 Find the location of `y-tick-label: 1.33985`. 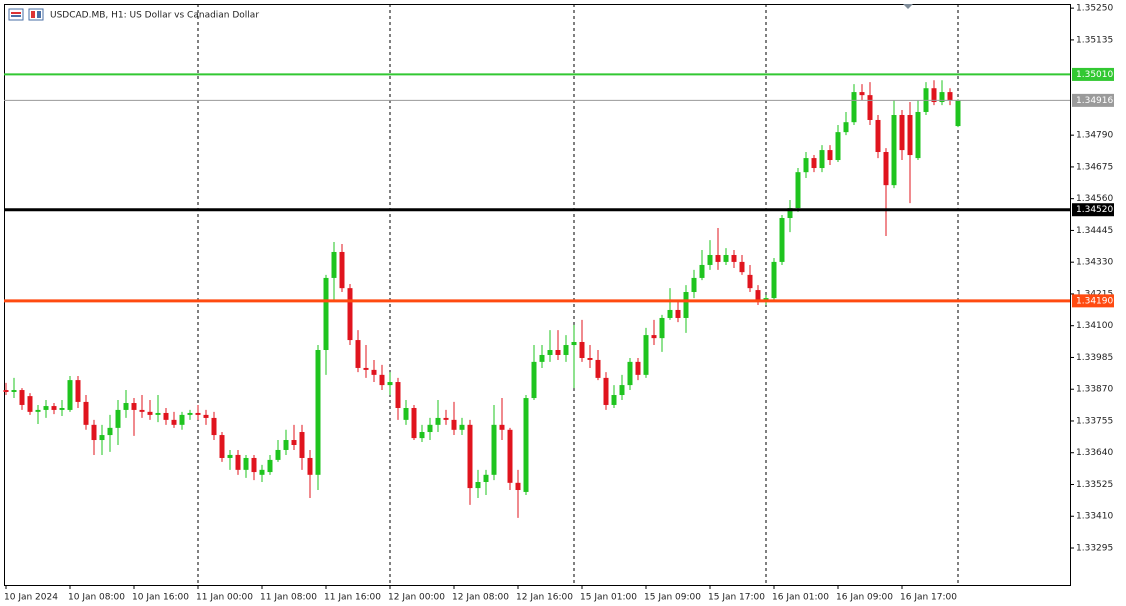

y-tick-label: 1.33985 is located at coordinates (1094, 358).